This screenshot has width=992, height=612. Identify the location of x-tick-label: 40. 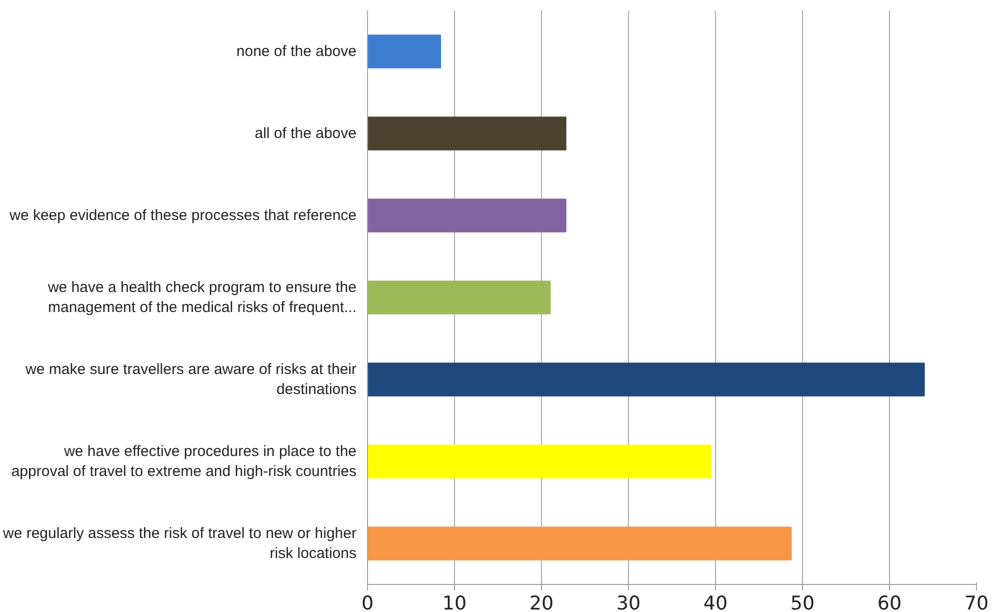
(715, 602).